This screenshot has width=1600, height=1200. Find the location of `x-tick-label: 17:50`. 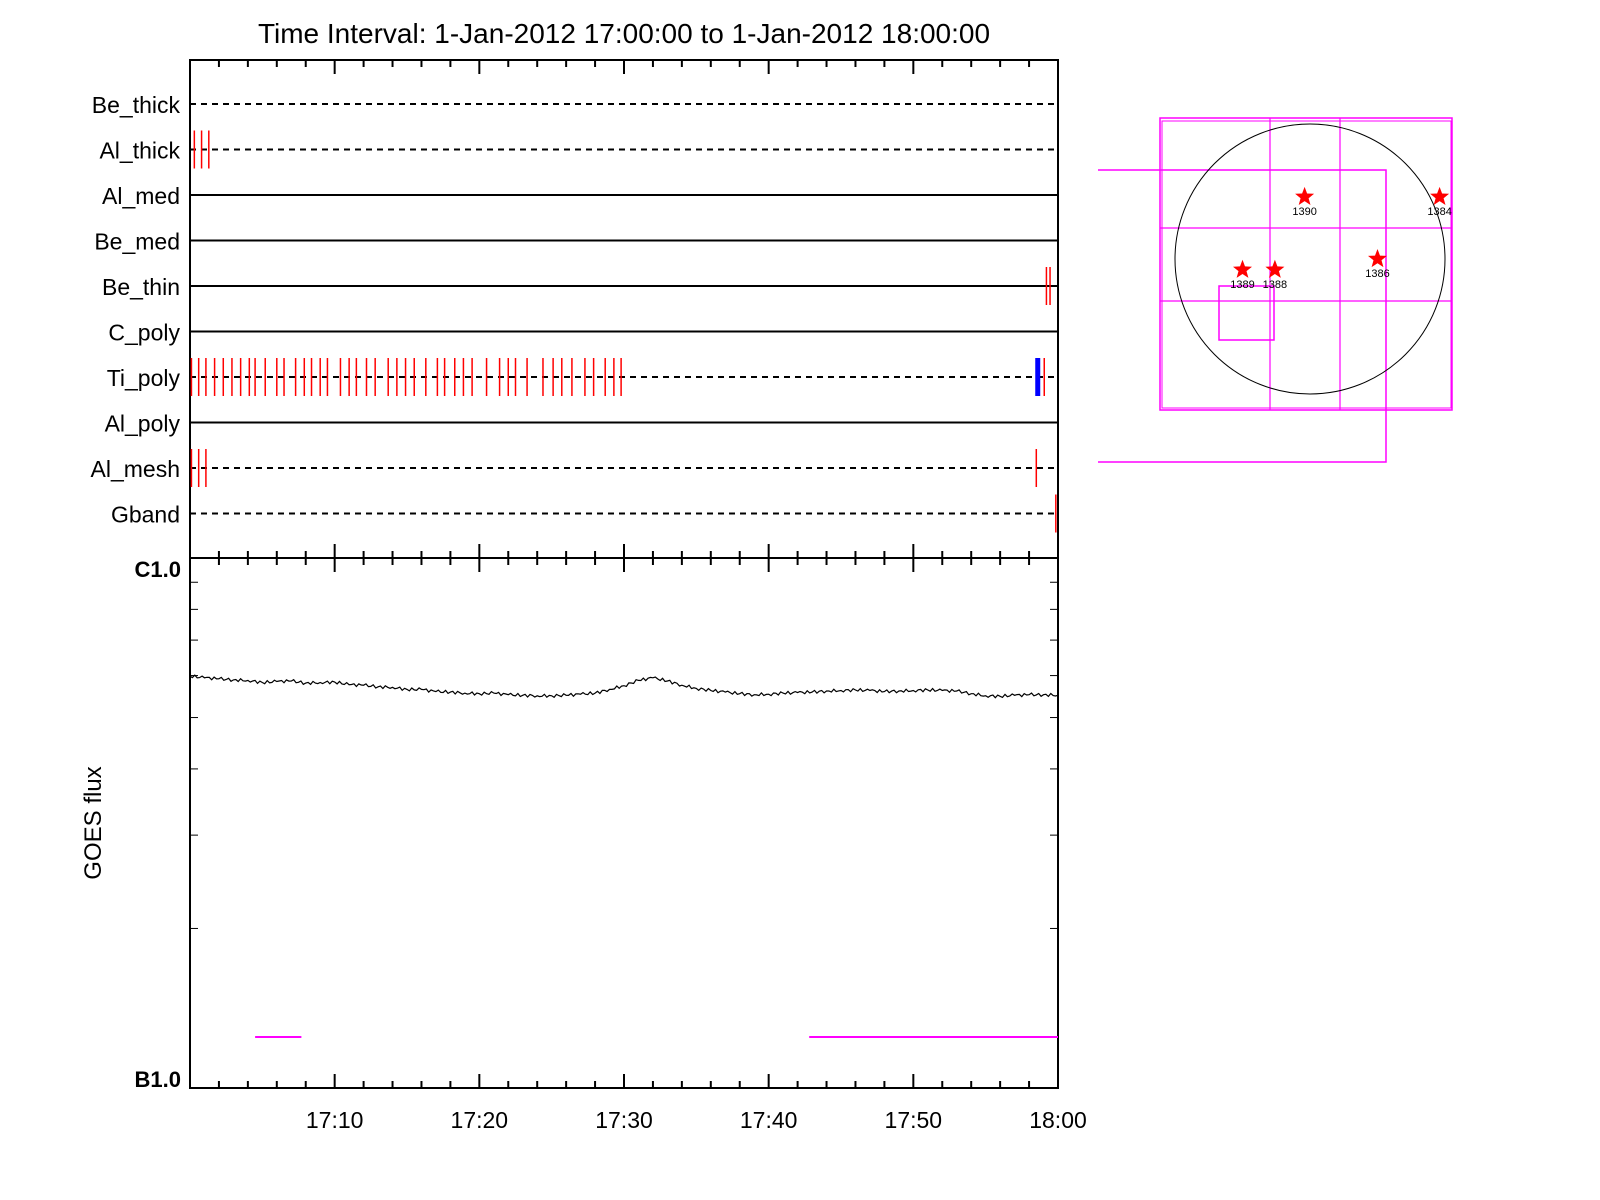

x-tick-label: 17:50 is located at coordinates (914, 1120).